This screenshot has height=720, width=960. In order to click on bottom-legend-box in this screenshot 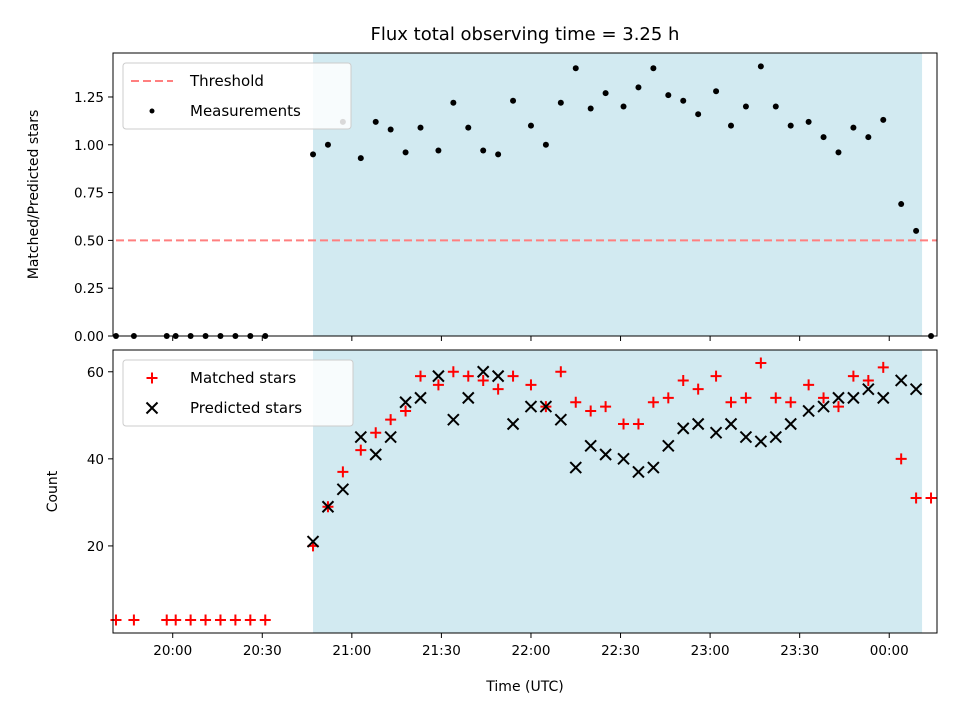, I will do `click(238, 393)`.